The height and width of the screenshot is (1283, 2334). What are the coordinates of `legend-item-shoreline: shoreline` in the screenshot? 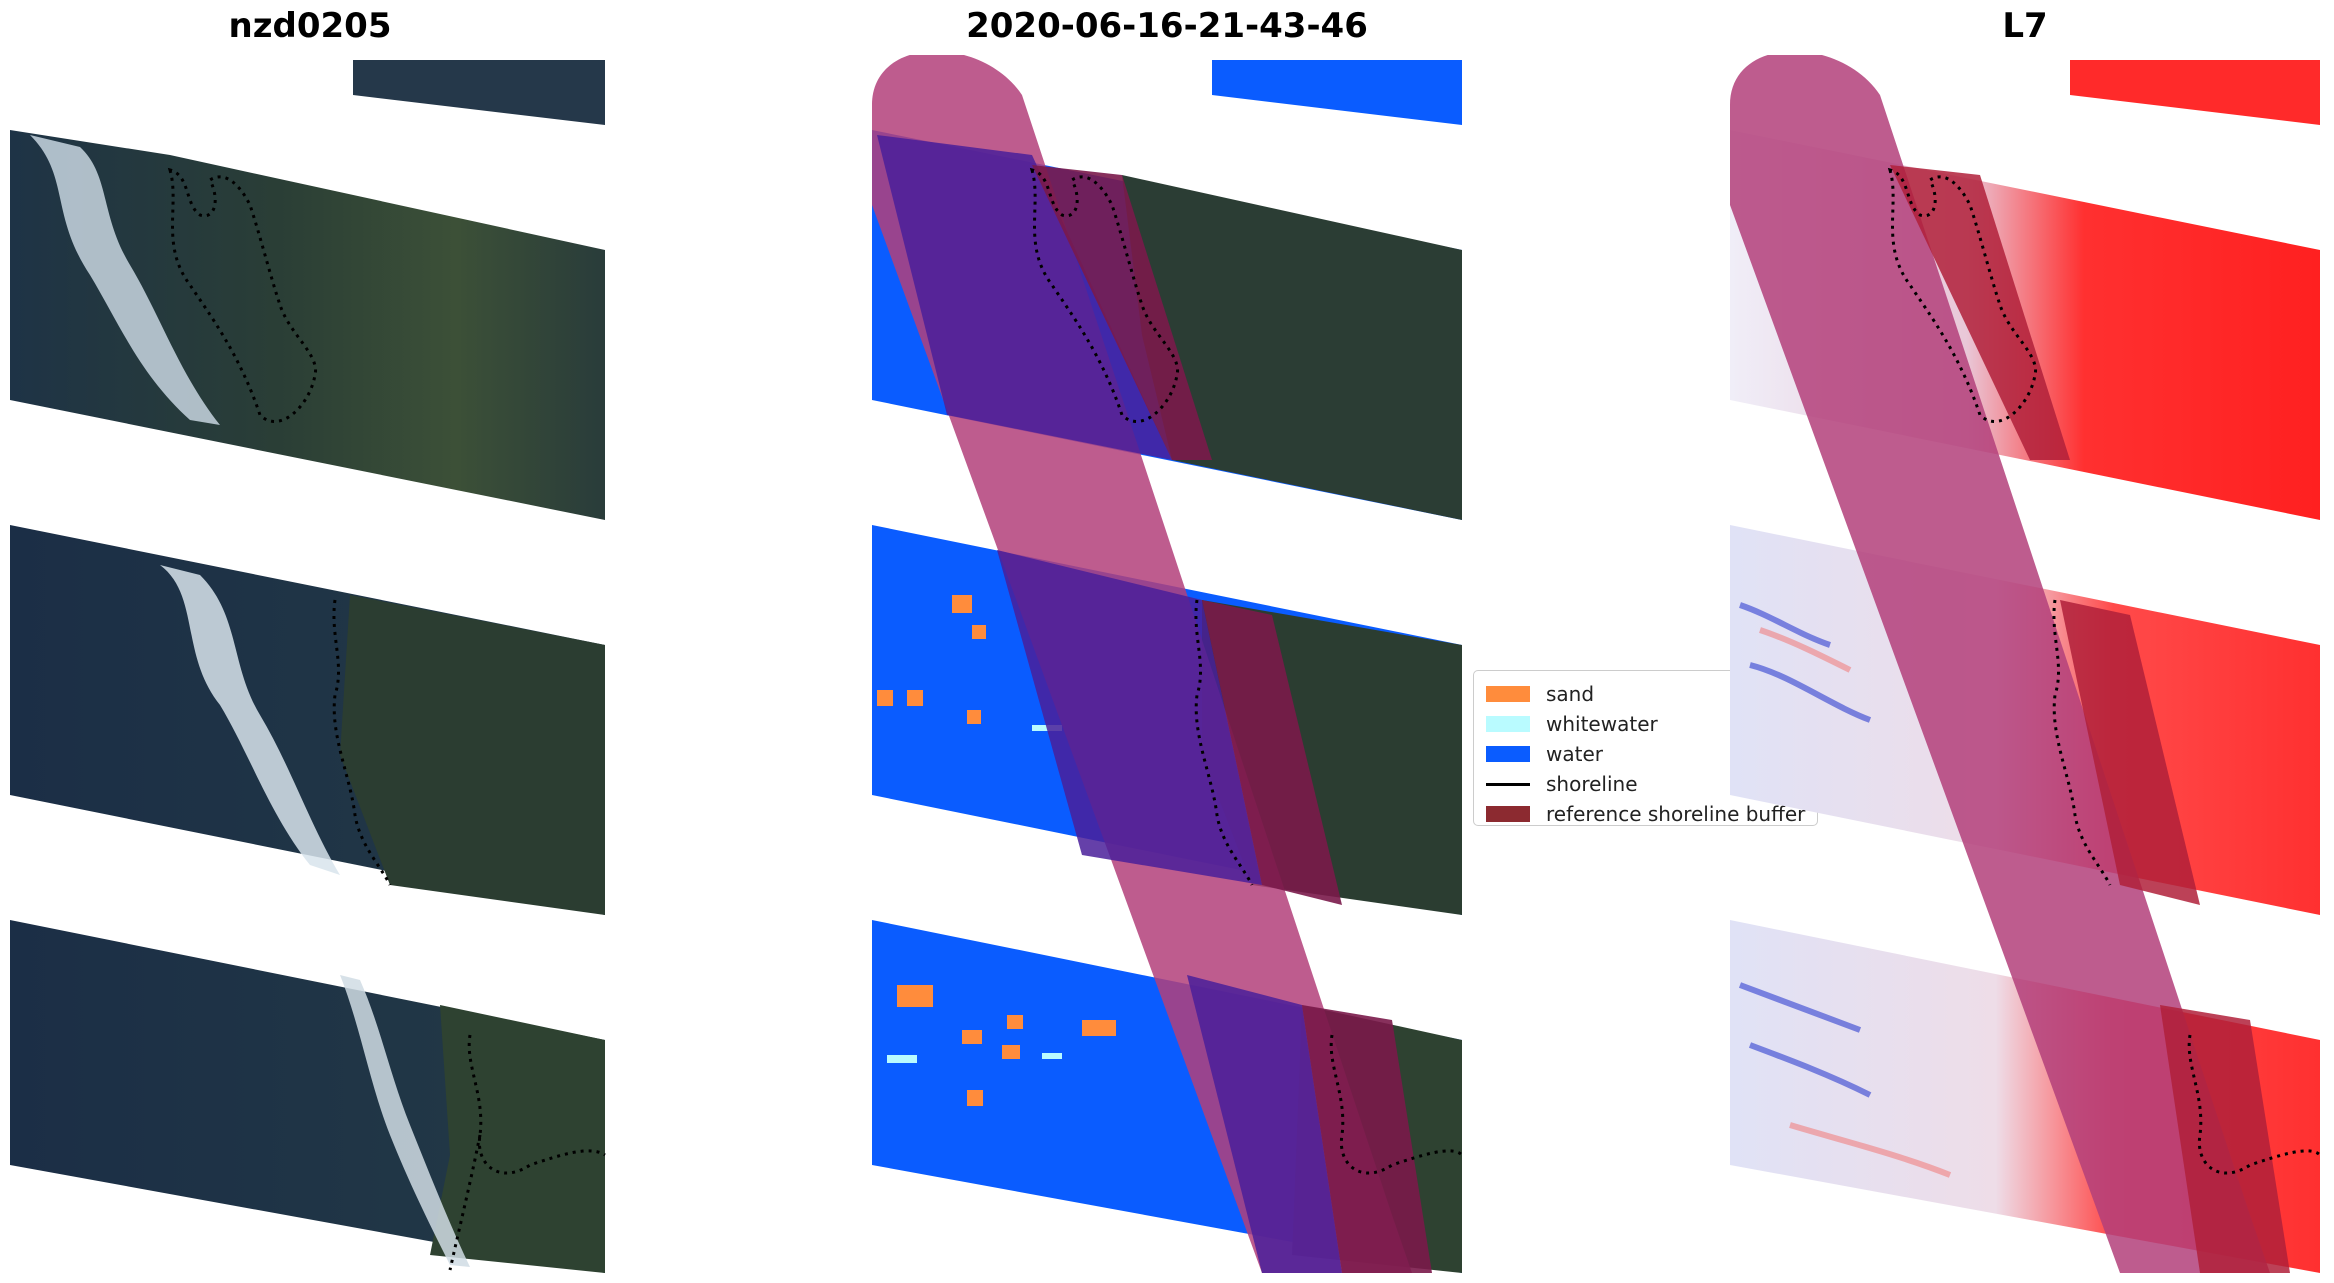 It's located at (1645, 784).